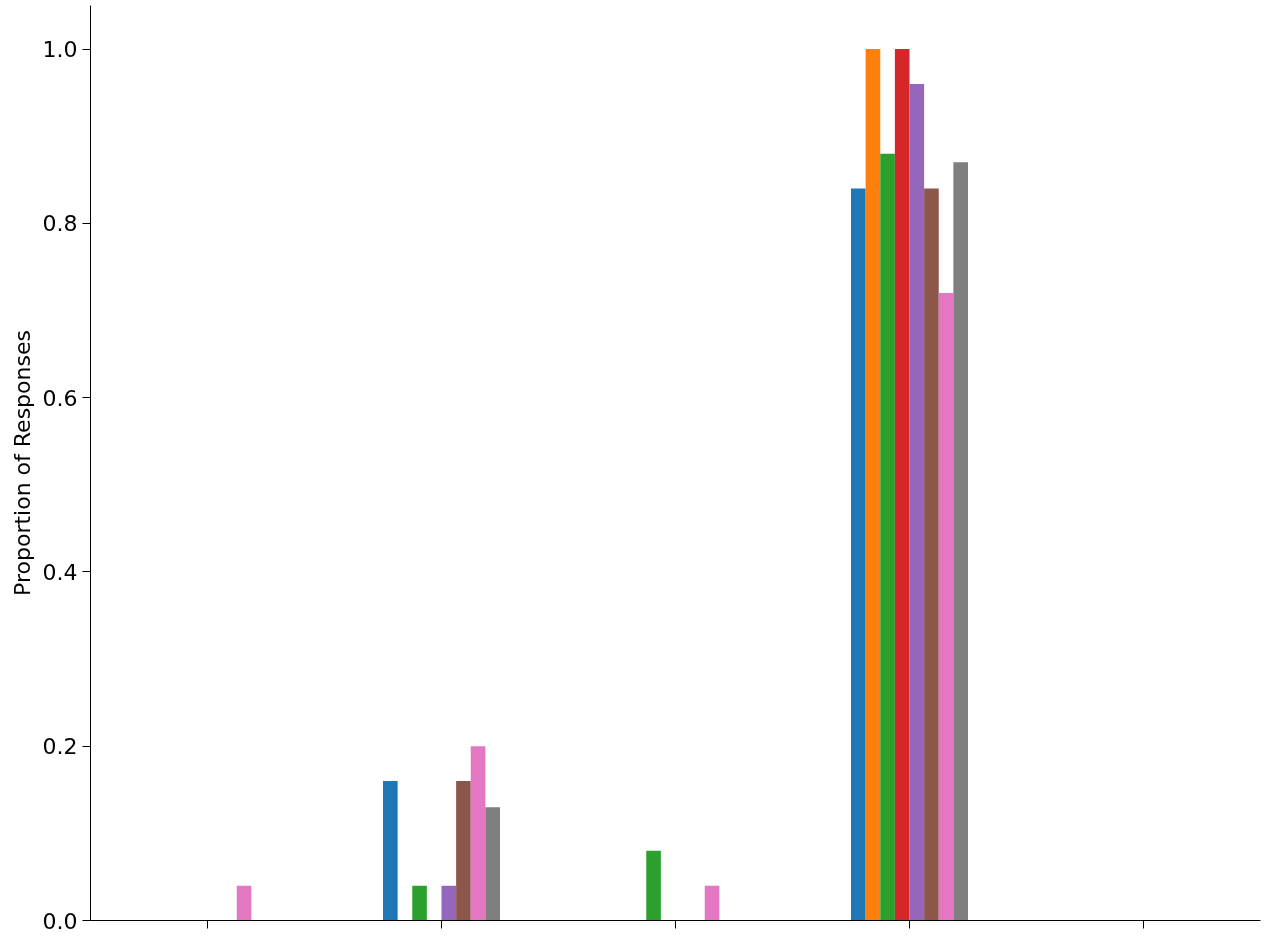 The image size is (1280, 941). What do you see at coordinates (60, 921) in the screenshot?
I see `y-tick-label: 0.0` at bounding box center [60, 921].